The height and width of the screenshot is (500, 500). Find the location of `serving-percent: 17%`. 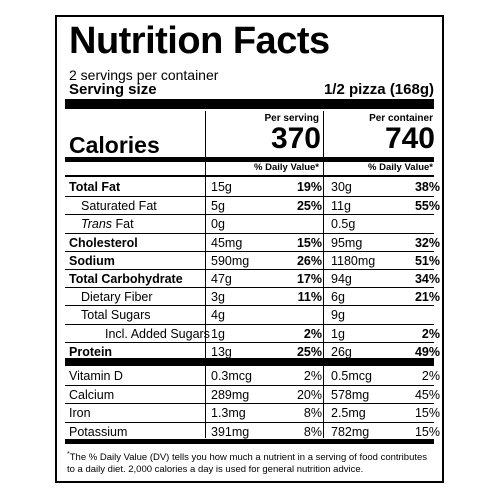

serving-percent: 17% is located at coordinates (309, 279).